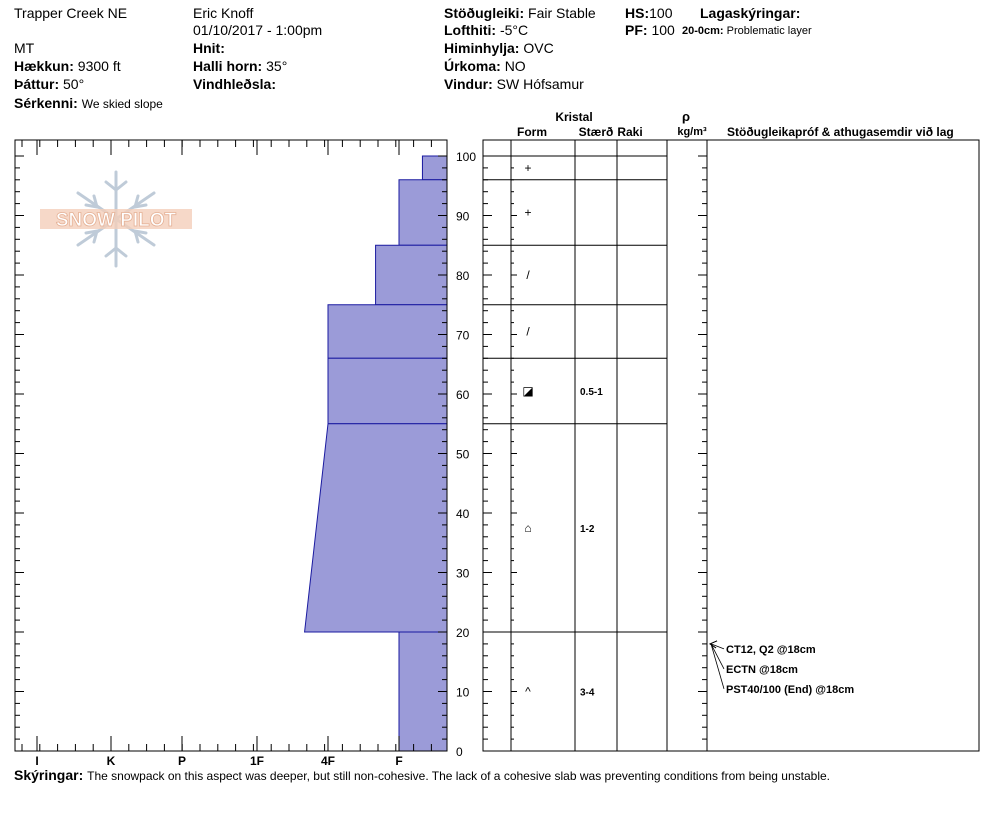 The height and width of the screenshot is (840, 994). I want to click on air-temp-row: Lofthiti: -5°C, so click(486, 30).